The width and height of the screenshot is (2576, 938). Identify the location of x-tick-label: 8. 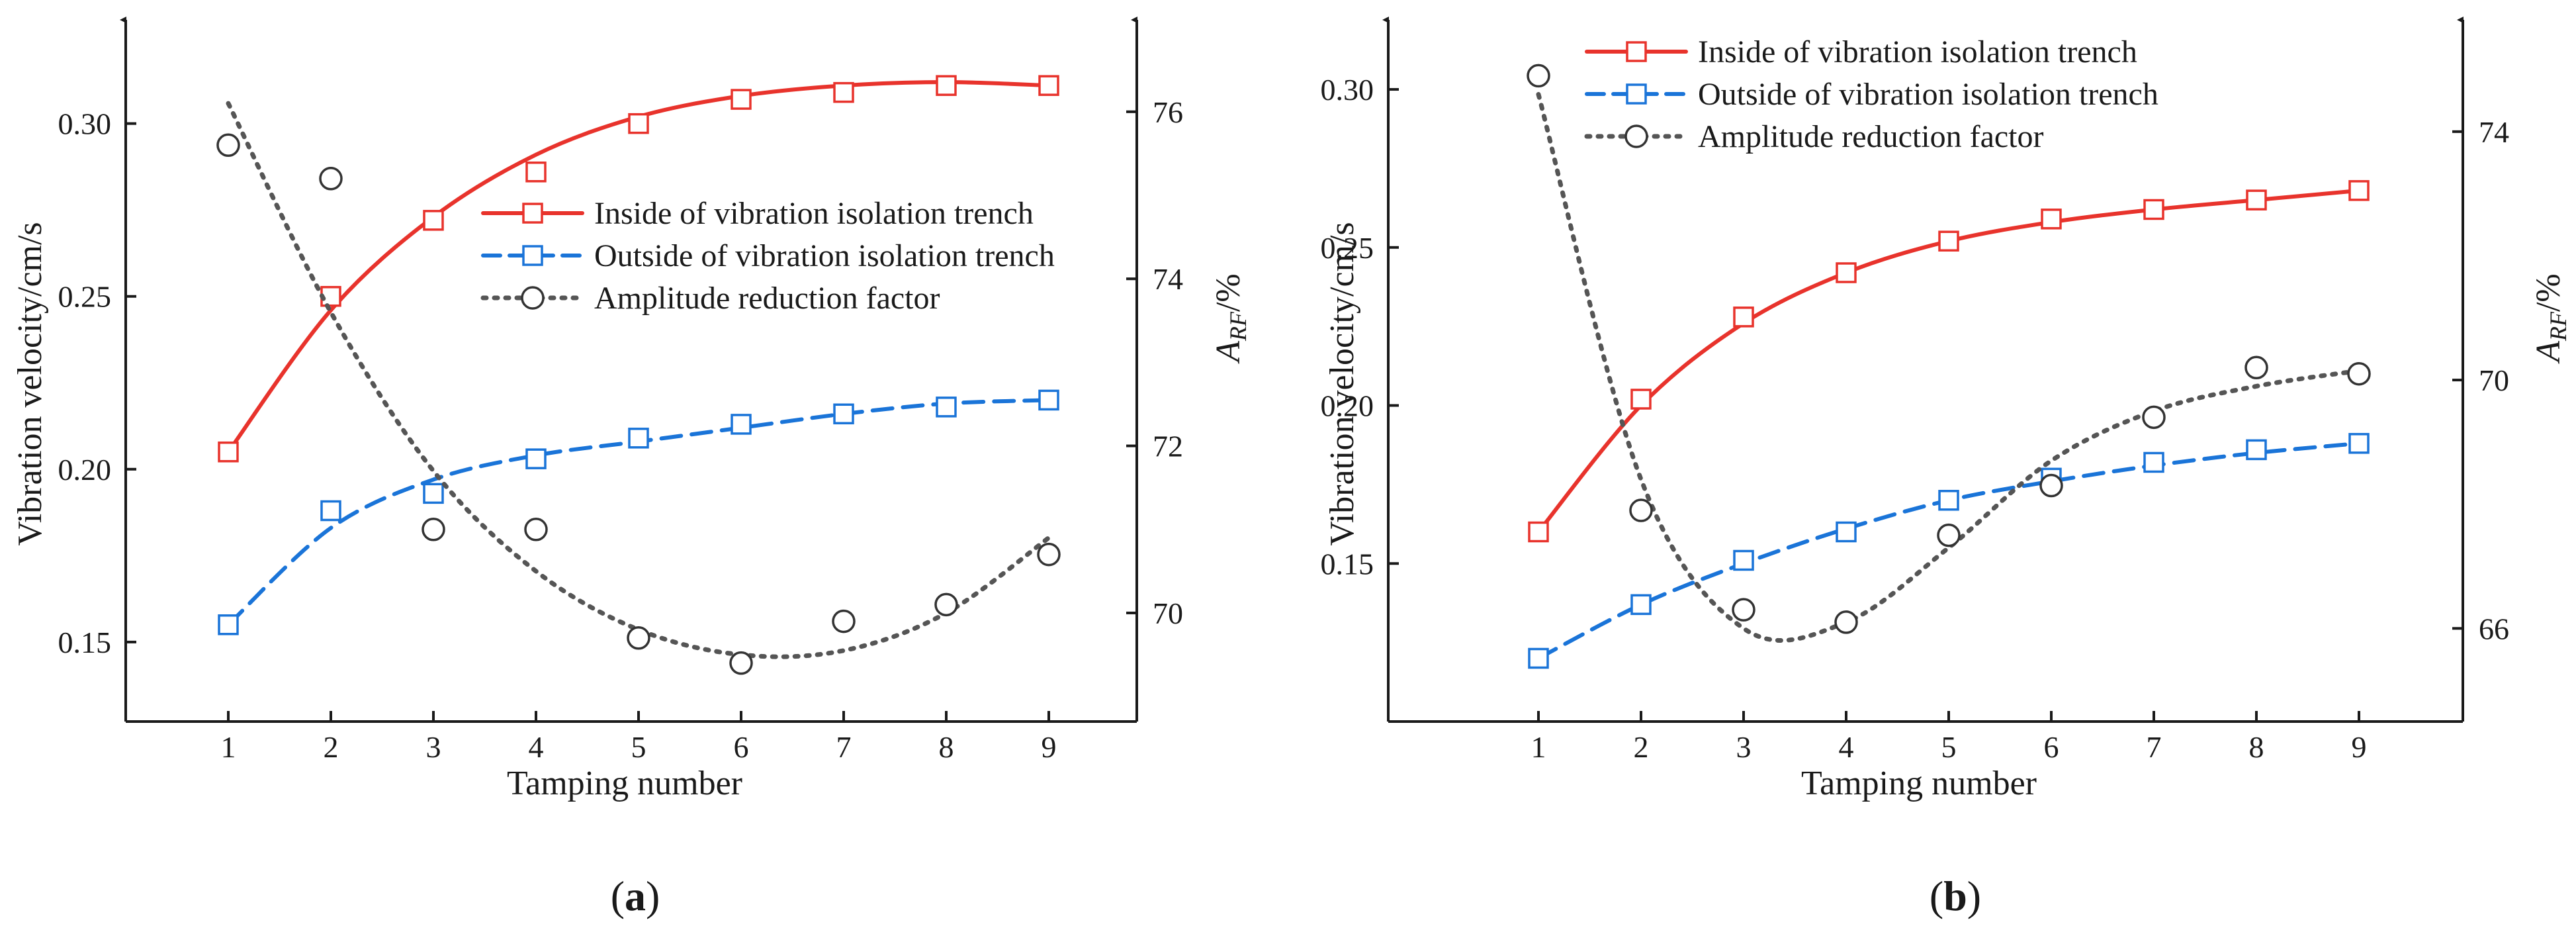
(2256, 747).